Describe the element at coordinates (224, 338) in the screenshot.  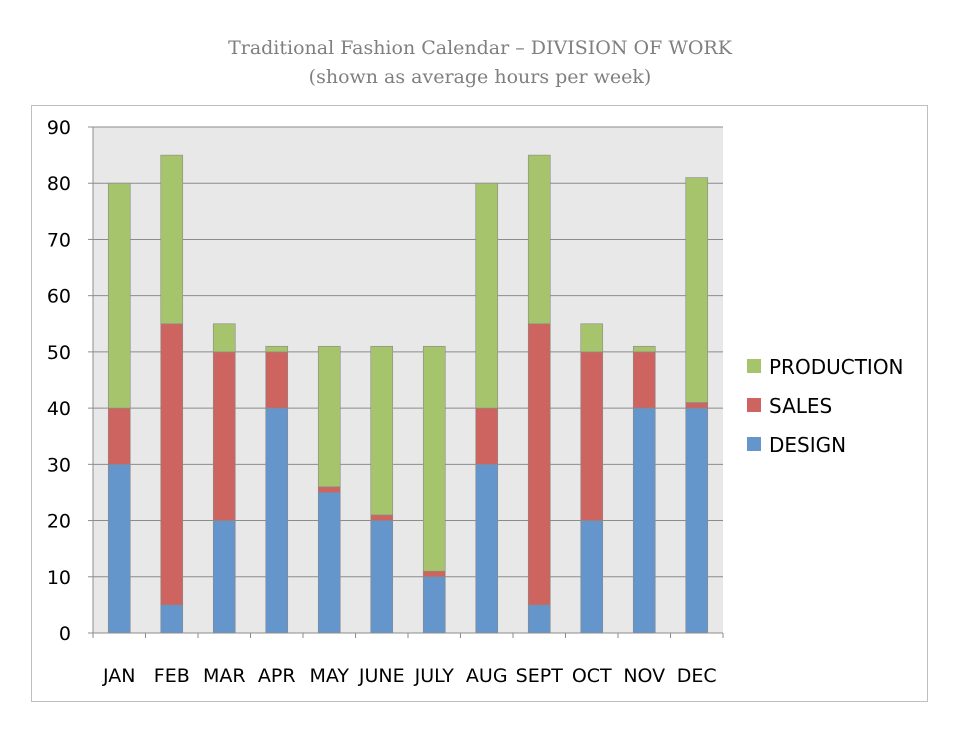
I see `bar-production-mar` at that location.